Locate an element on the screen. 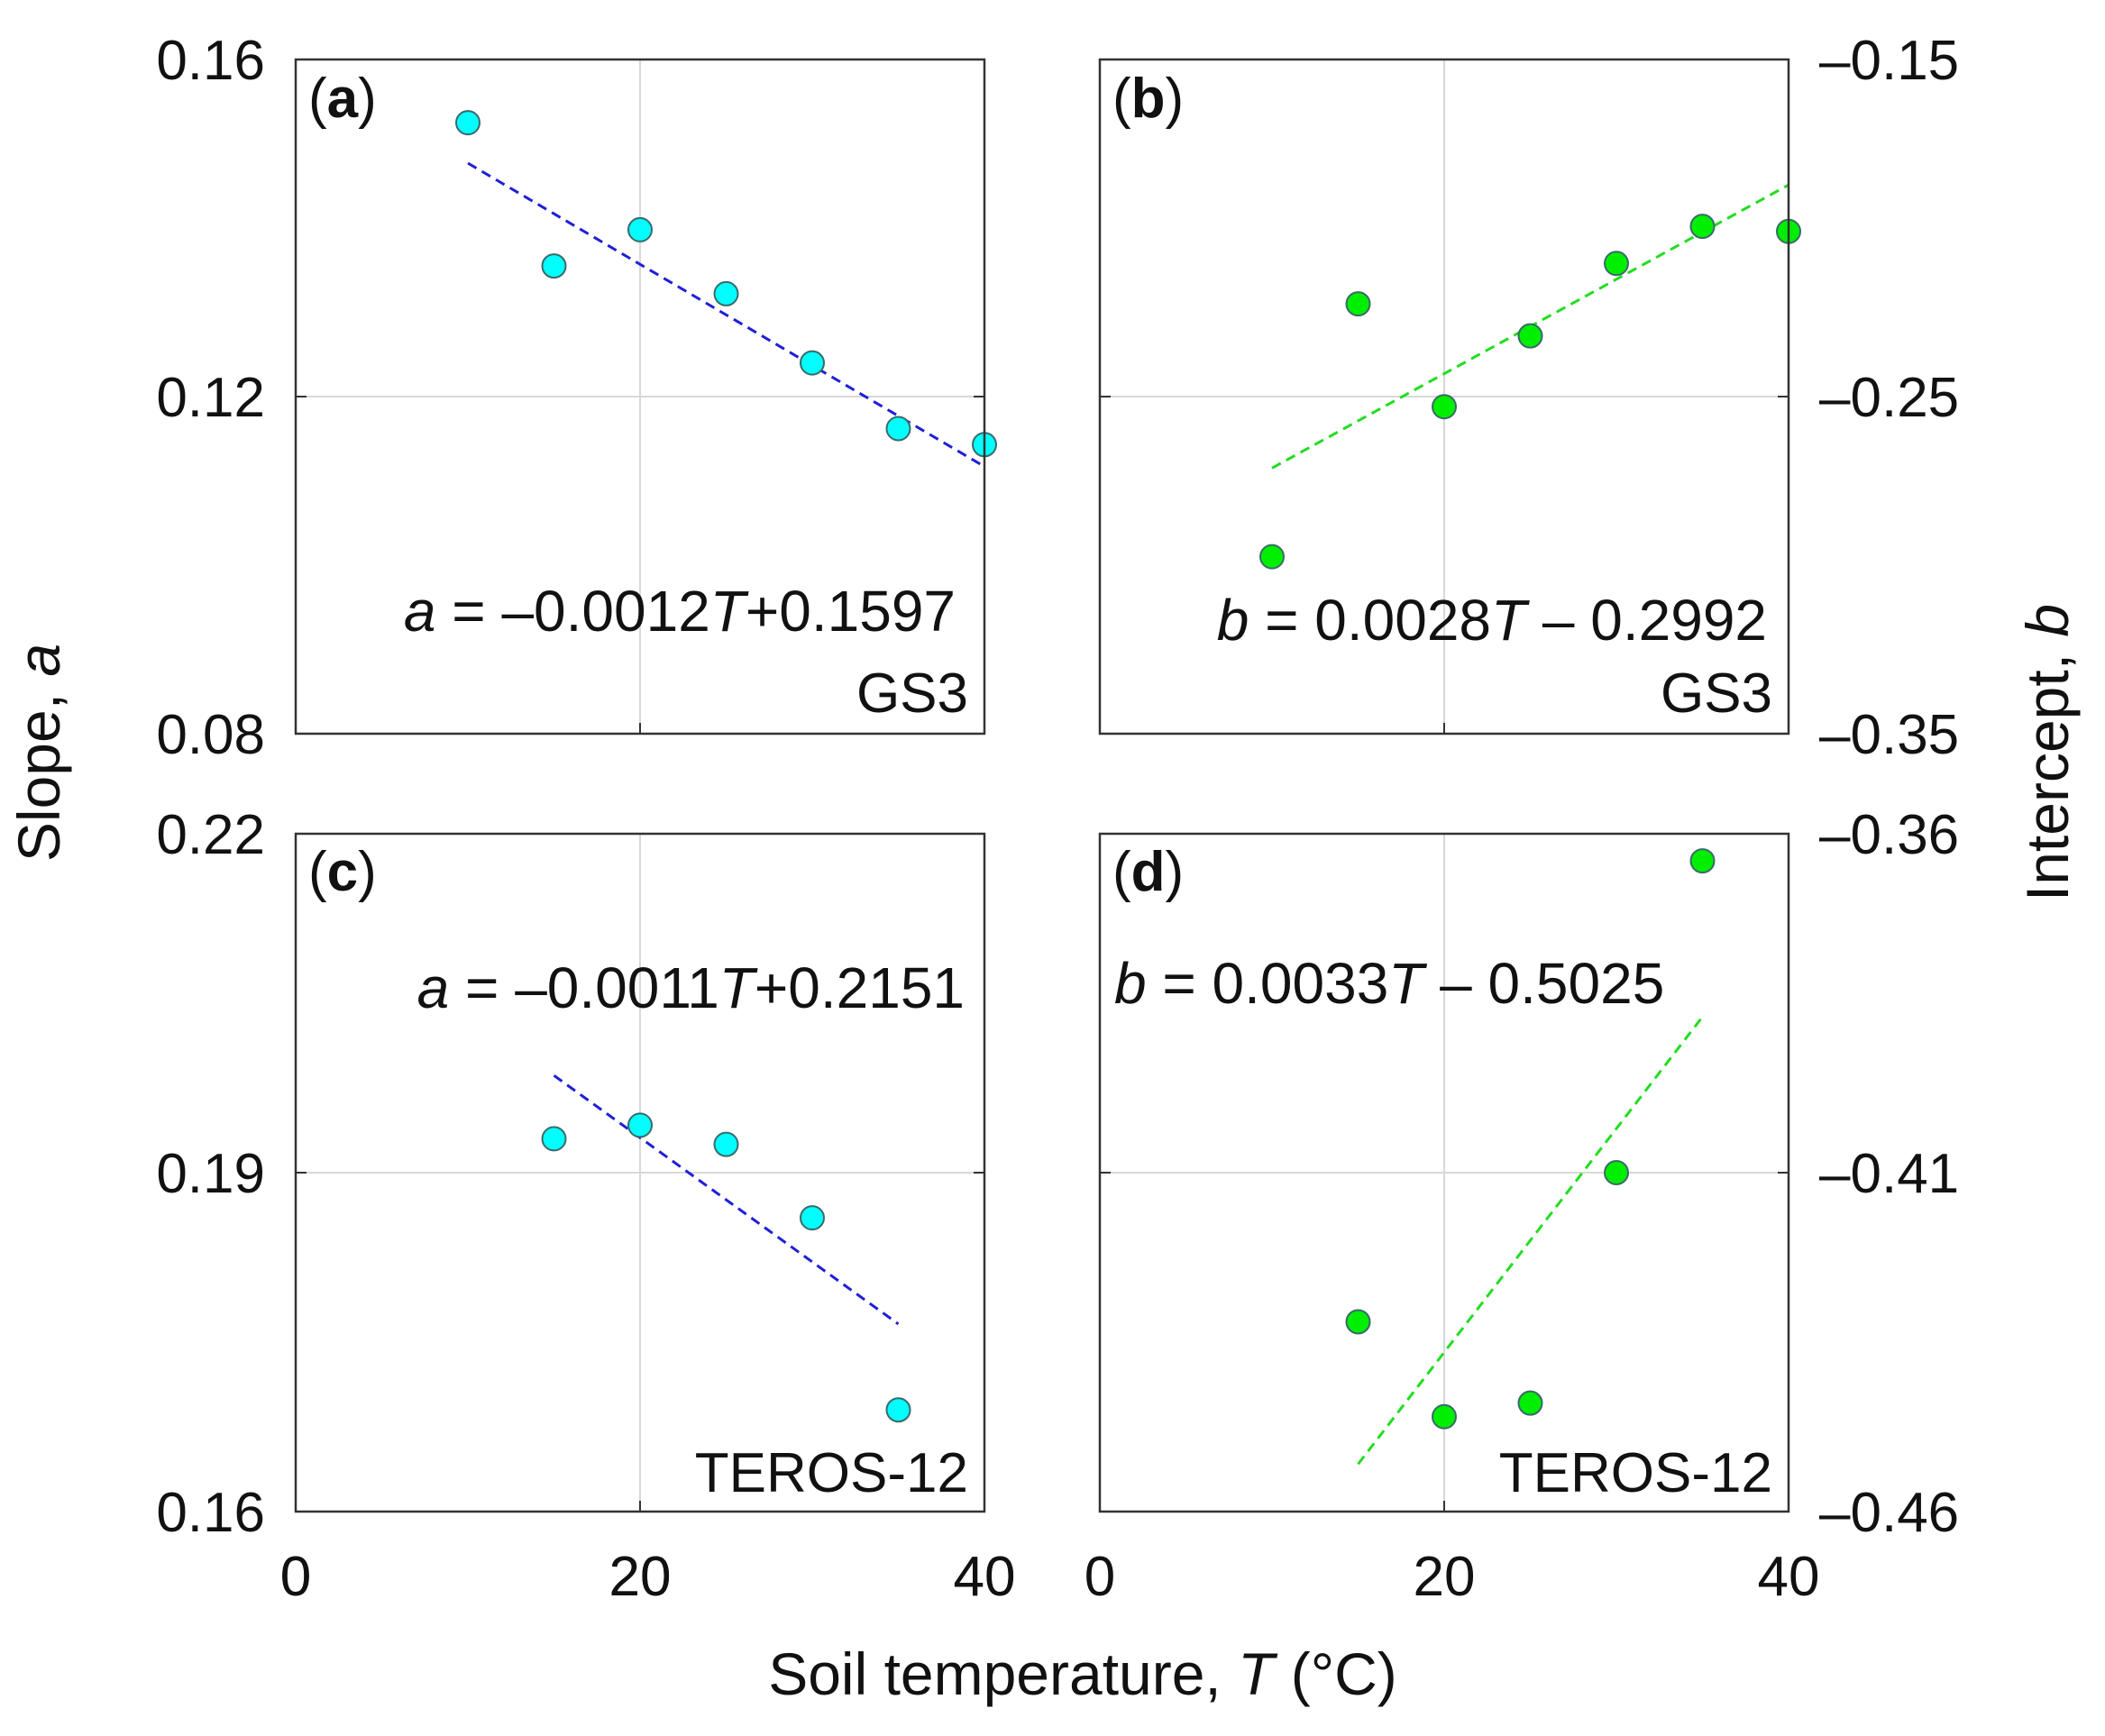 The image size is (2105, 1736). y-tick-label: 0.12 is located at coordinates (210, 398).